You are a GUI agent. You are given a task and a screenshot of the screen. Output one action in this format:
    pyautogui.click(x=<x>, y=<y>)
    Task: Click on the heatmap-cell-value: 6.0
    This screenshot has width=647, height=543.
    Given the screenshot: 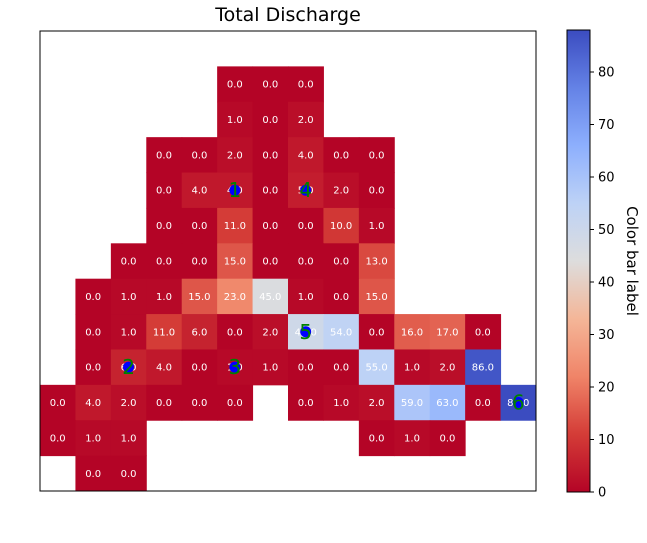 What is the action you would take?
    pyautogui.click(x=199, y=332)
    